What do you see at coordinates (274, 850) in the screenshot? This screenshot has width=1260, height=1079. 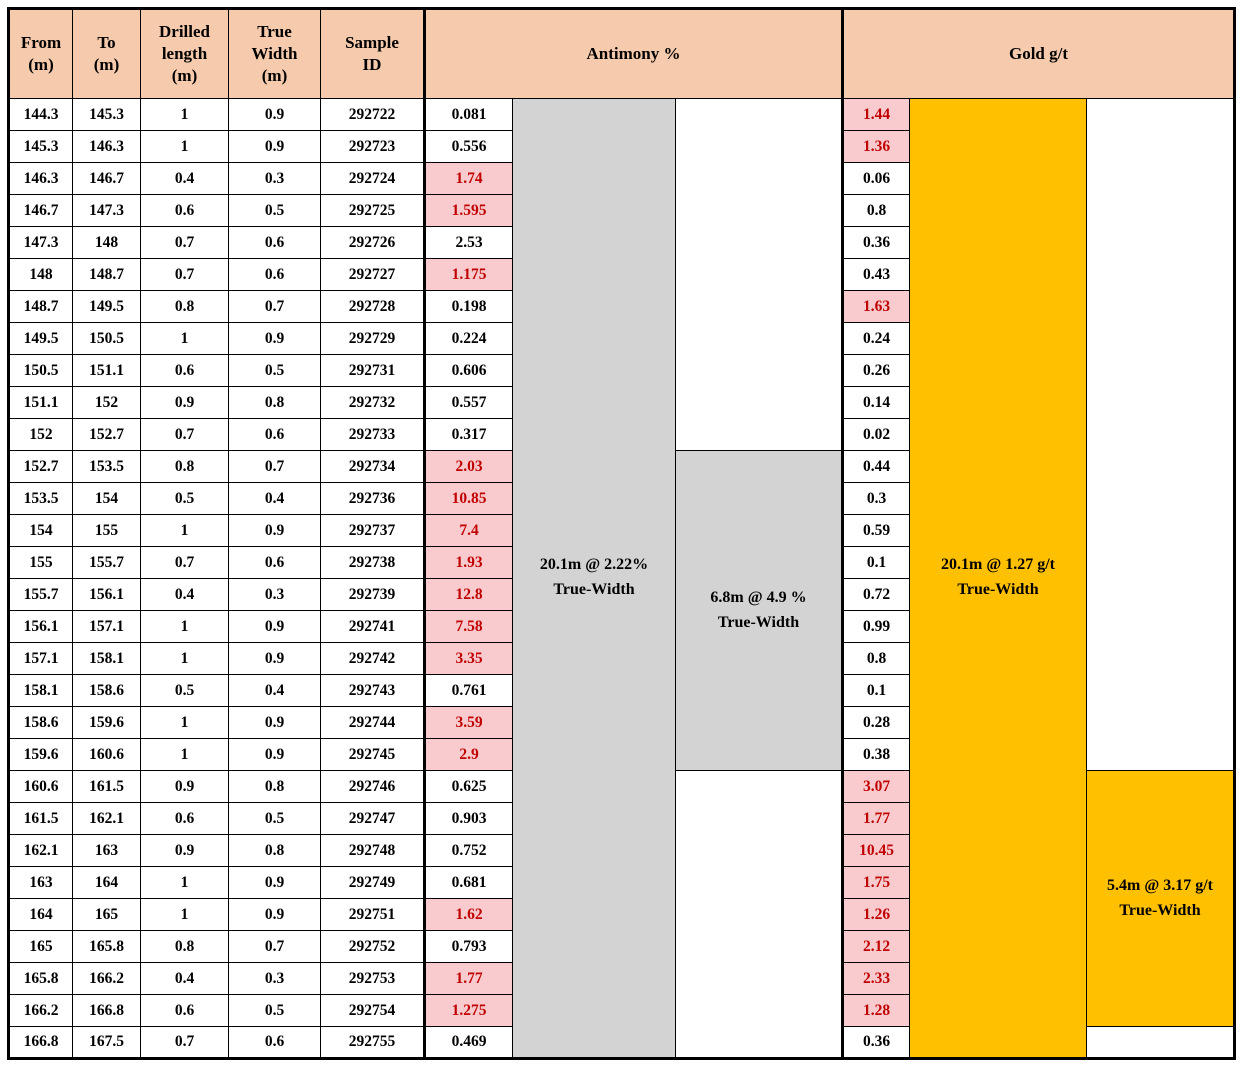 I see `true-width-cell: 0.8` at bounding box center [274, 850].